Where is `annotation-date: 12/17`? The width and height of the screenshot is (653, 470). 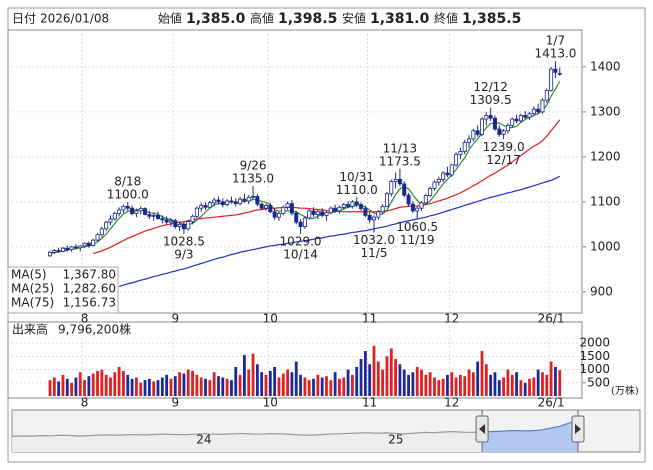
annotation-date: 12/17 is located at coordinates (503, 160).